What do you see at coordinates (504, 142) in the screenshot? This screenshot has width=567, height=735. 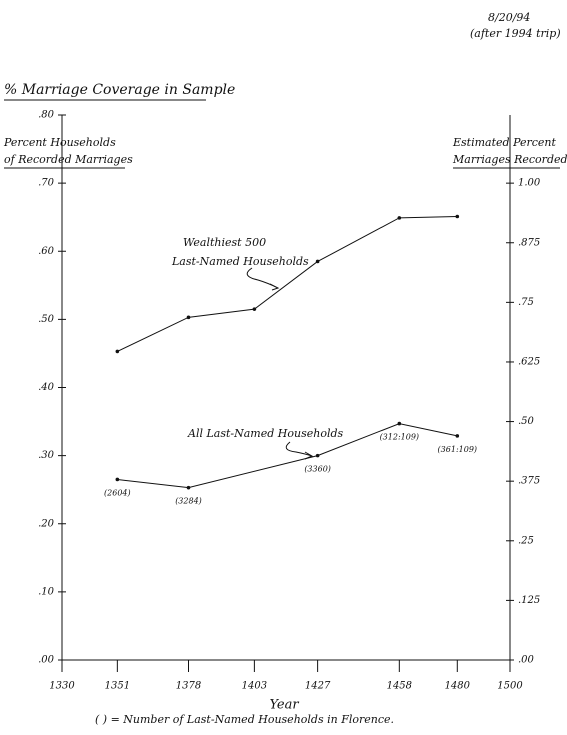 I see `y2-axis-label: Estimated Percent` at bounding box center [504, 142].